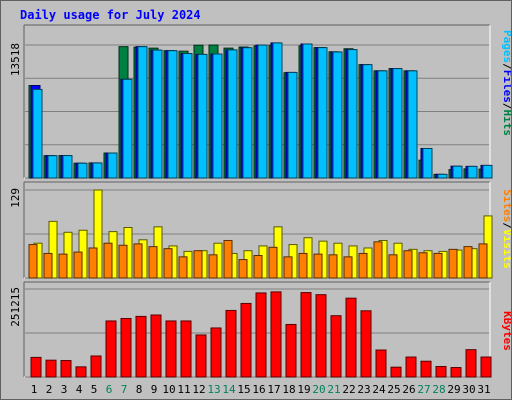 This screenshot has width=512, height=400. Describe the element at coordinates (49, 389) in the screenshot. I see `x-tick-label: 2` at that location.